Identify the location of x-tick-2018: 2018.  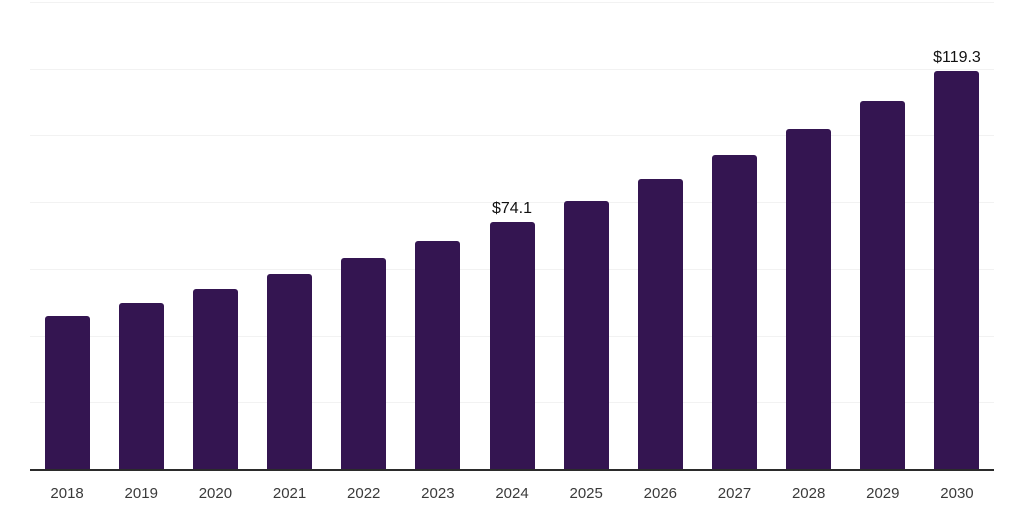
(67, 493).